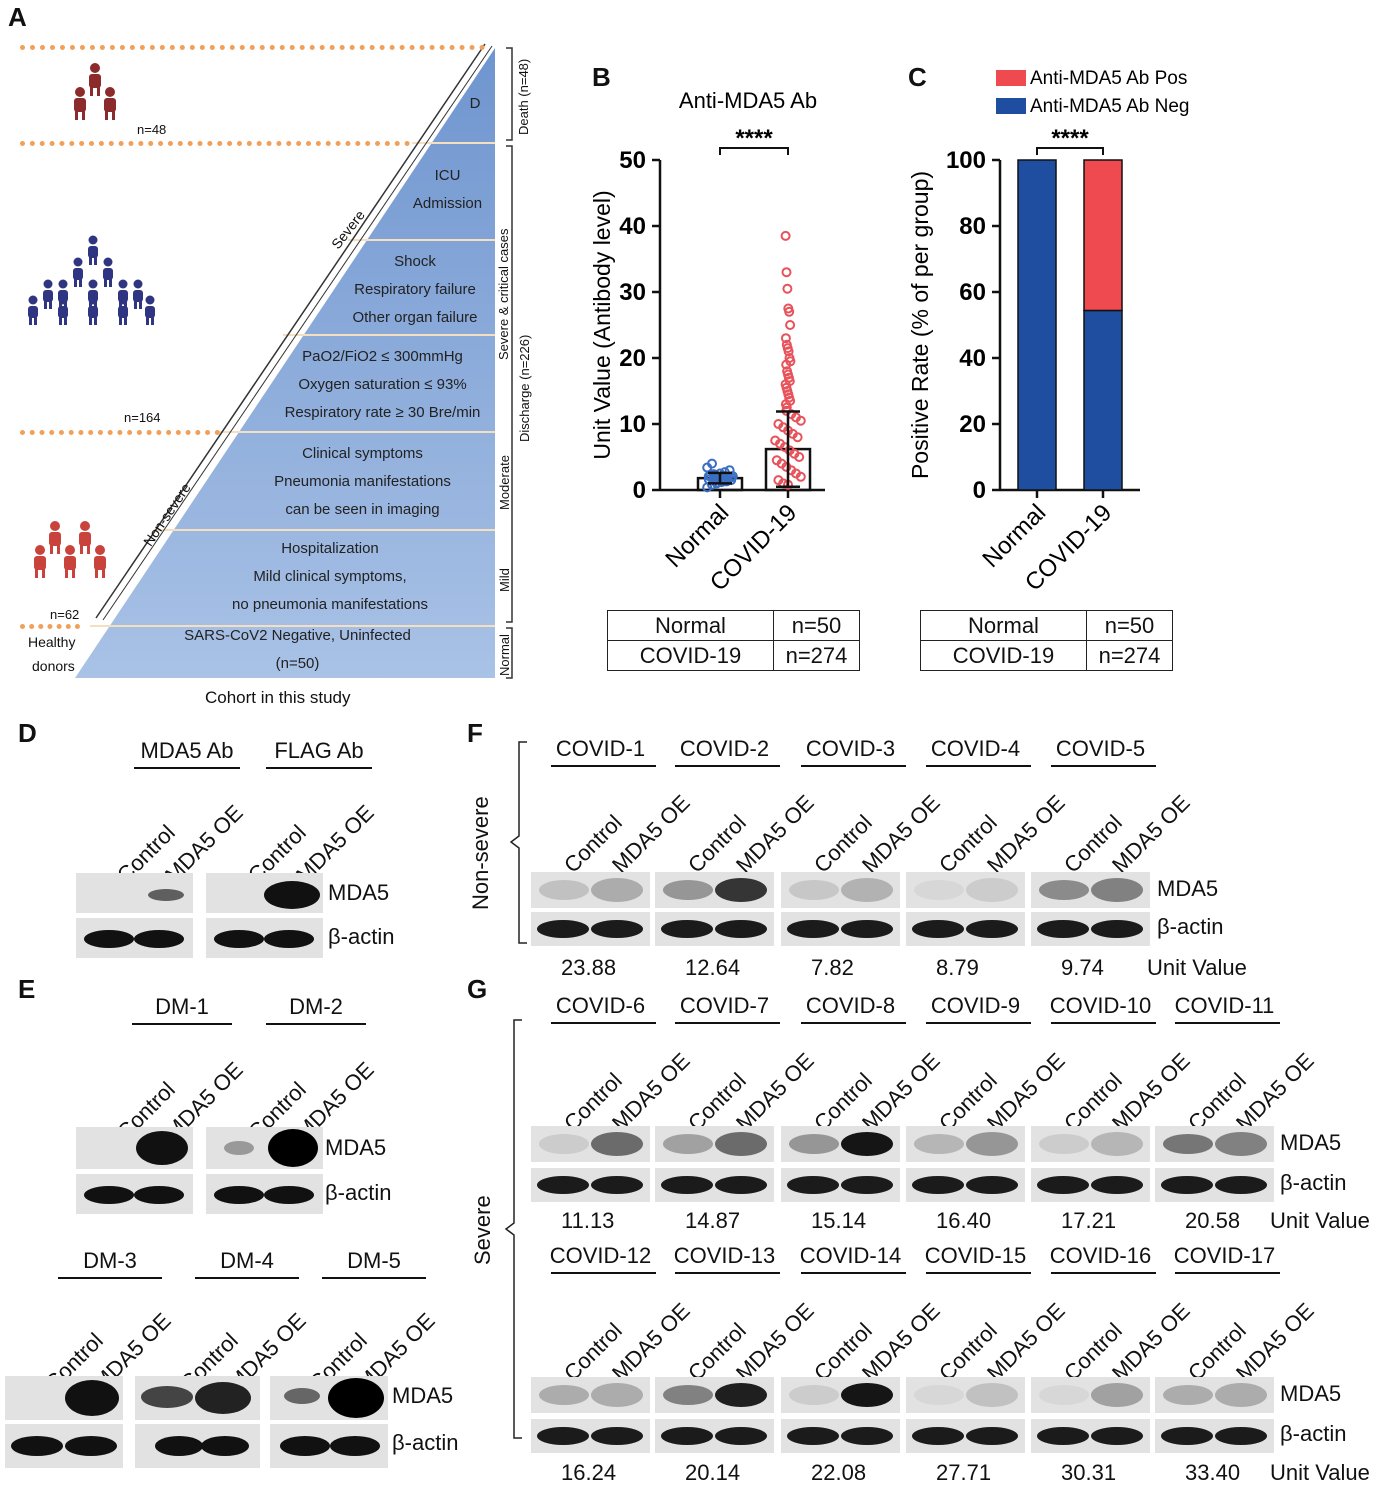 The image size is (1387, 1486). What do you see at coordinates (964, 1472) in the screenshot?
I see `unit-value: 27.71` at bounding box center [964, 1472].